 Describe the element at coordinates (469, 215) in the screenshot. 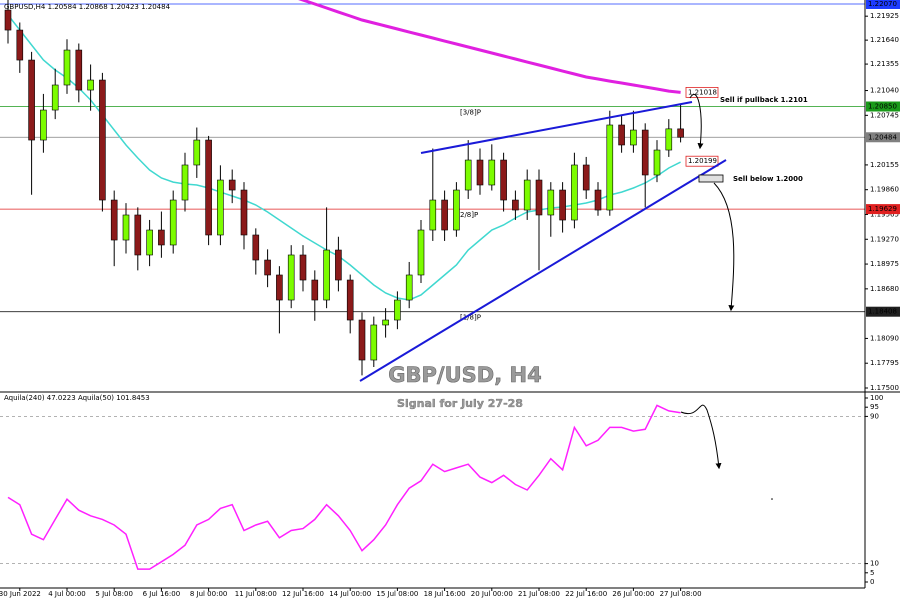

I see `level-name: 2/8]P` at that location.